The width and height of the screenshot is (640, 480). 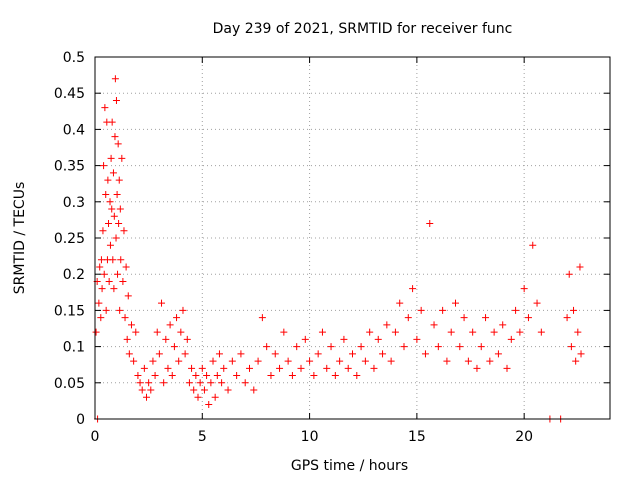 I want to click on y-tick-label: 0.45, so click(x=69, y=94).